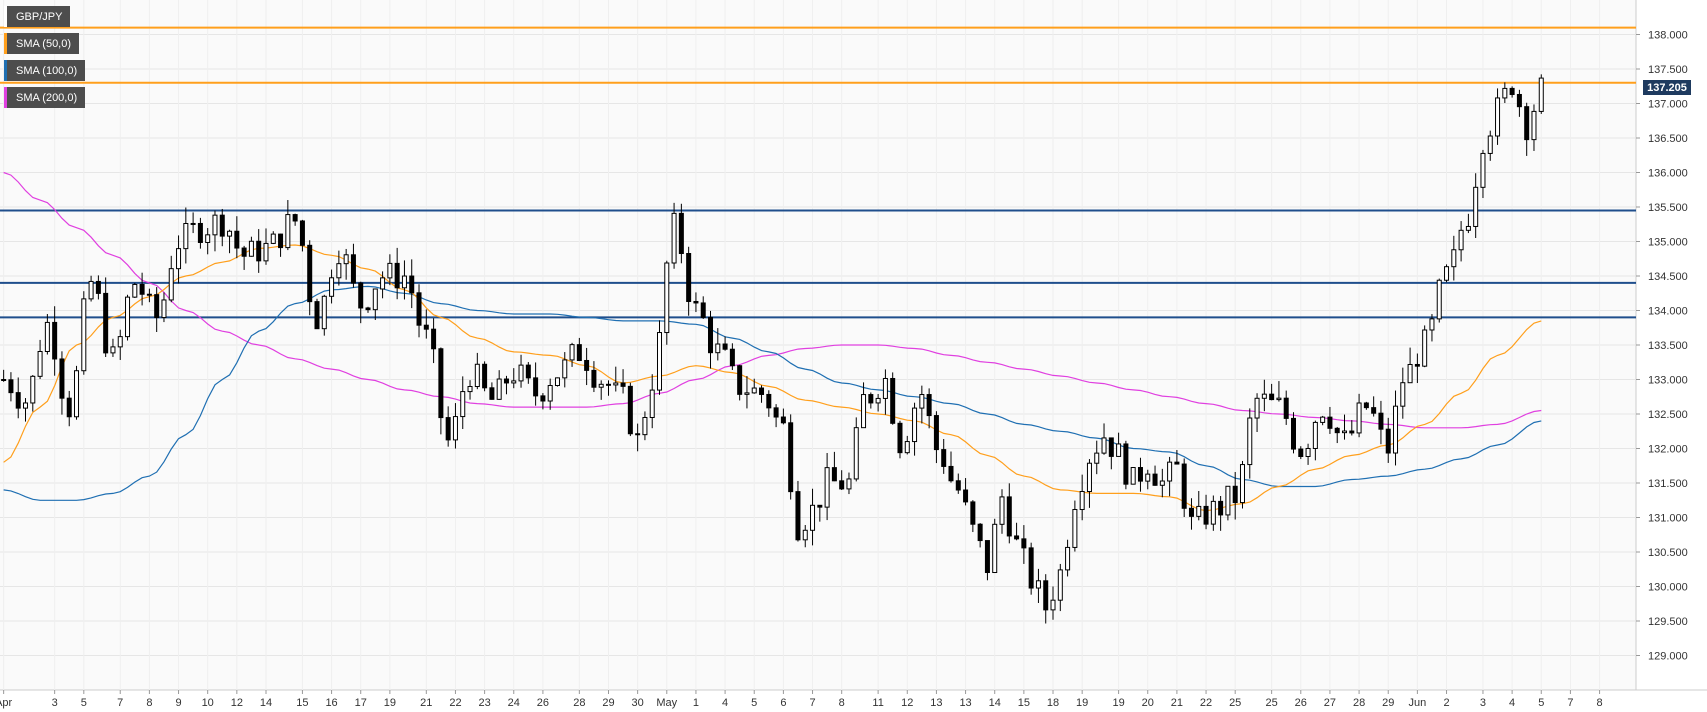  Describe the element at coordinates (1668, 657) in the screenshot. I see `y-tick-label: 129.000` at that location.